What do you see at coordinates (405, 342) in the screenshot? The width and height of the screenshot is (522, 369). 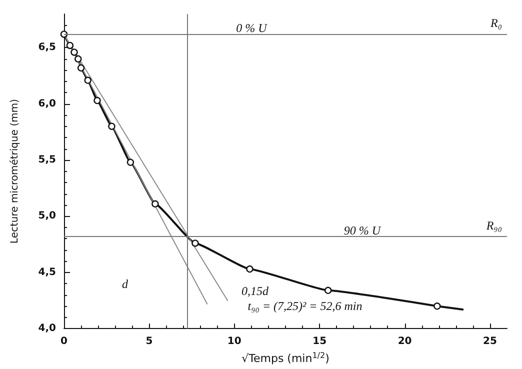 I see `x-tick-label: 20` at bounding box center [405, 342].